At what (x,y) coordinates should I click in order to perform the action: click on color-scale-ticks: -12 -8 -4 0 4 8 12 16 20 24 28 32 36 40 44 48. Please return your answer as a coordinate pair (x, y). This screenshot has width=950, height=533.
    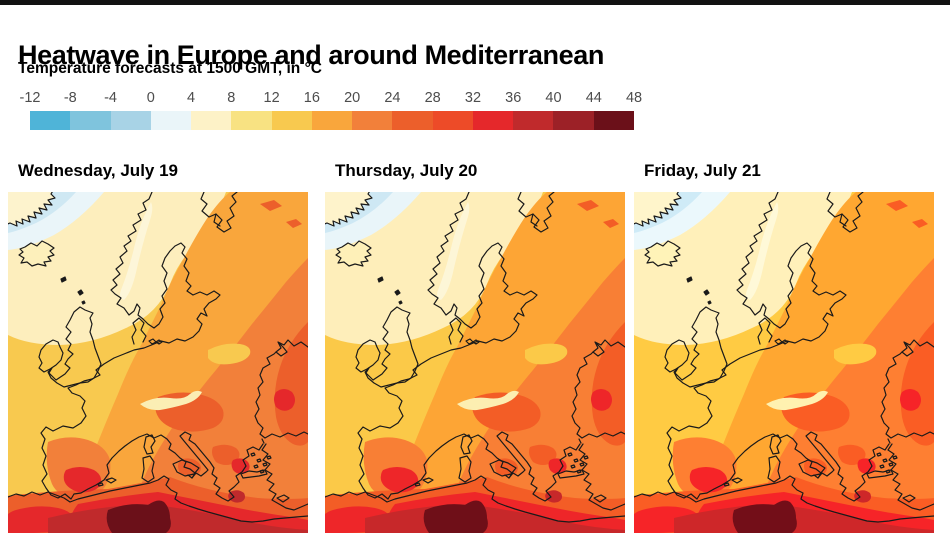
    Looking at the image, I should click on (345, 99).